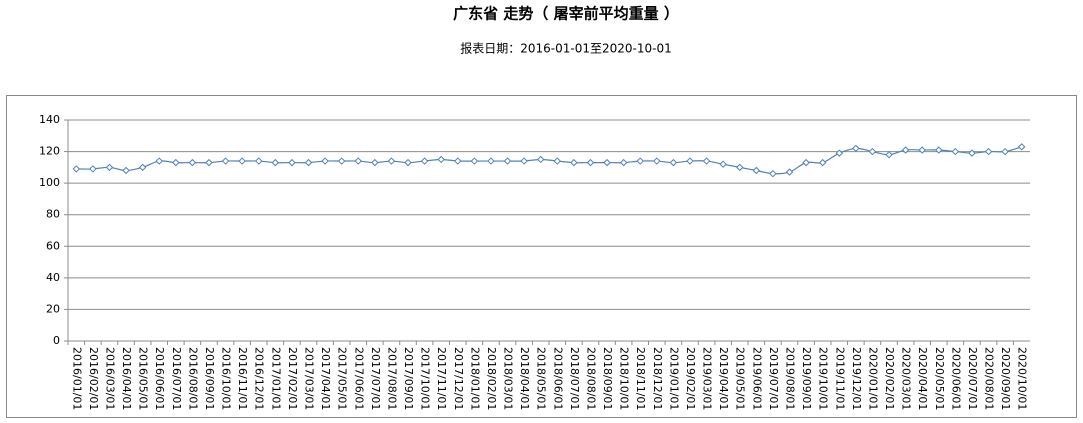 The width and height of the screenshot is (1083, 423). I want to click on x-tick-label: 2017/06/01, so click(358, 378).